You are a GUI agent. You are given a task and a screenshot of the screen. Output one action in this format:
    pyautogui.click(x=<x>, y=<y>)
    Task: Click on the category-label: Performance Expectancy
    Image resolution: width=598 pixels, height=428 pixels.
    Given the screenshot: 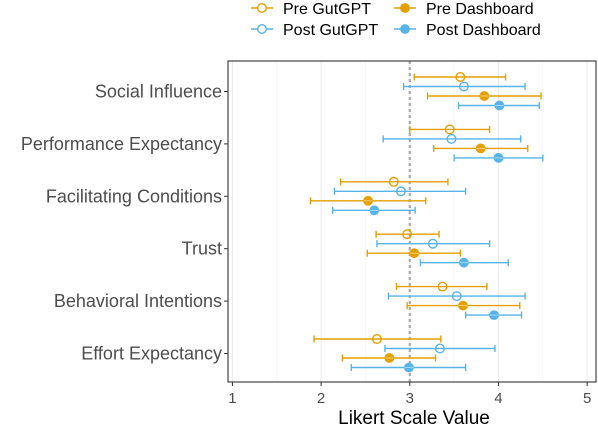 What is the action you would take?
    pyautogui.click(x=121, y=144)
    